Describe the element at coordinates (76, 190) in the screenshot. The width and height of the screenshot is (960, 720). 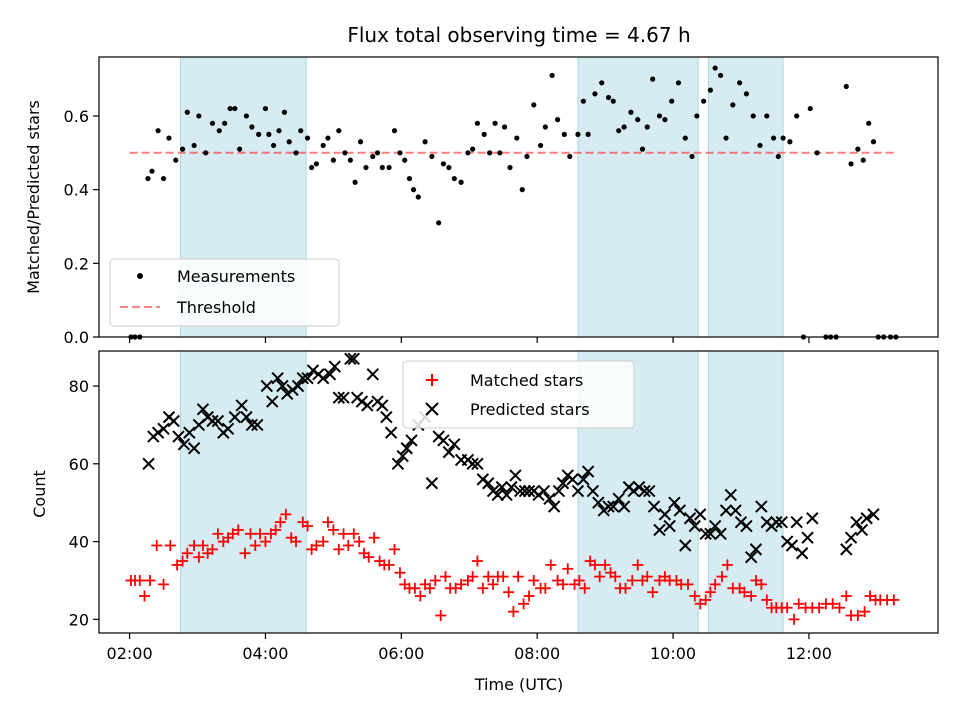
I see `top-y-tick-label: 0.4` at that location.